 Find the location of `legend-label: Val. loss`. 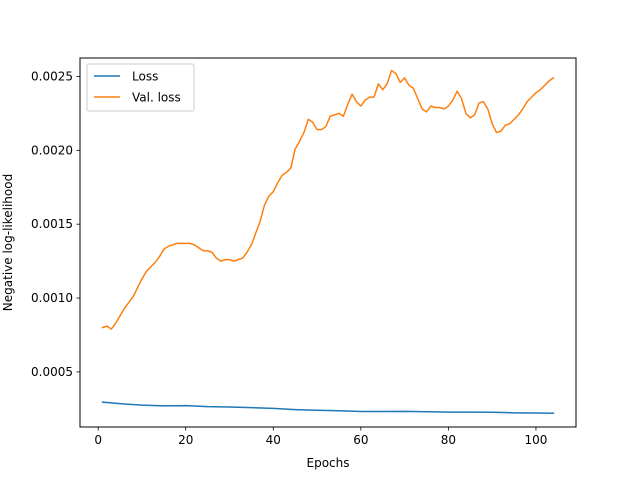

legend-label: Val. loss is located at coordinates (156, 98).